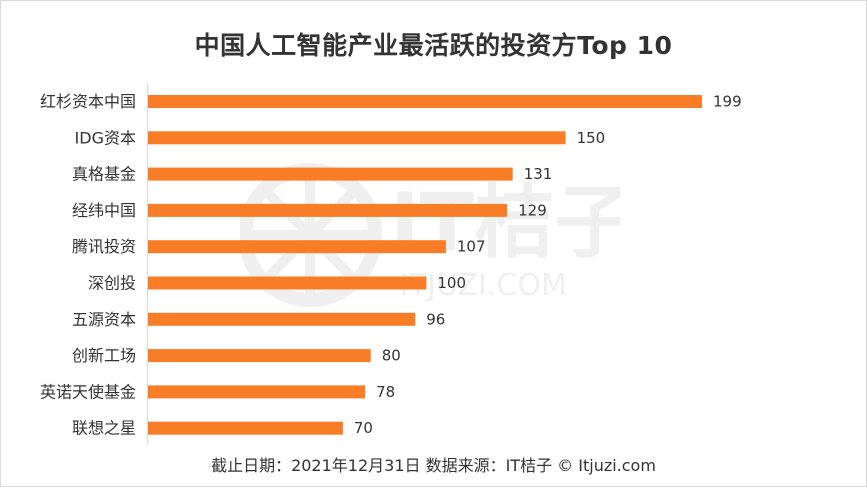 Image resolution: width=867 pixels, height=487 pixels. What do you see at coordinates (104, 428) in the screenshot?
I see `category-label: 联想之星` at bounding box center [104, 428].